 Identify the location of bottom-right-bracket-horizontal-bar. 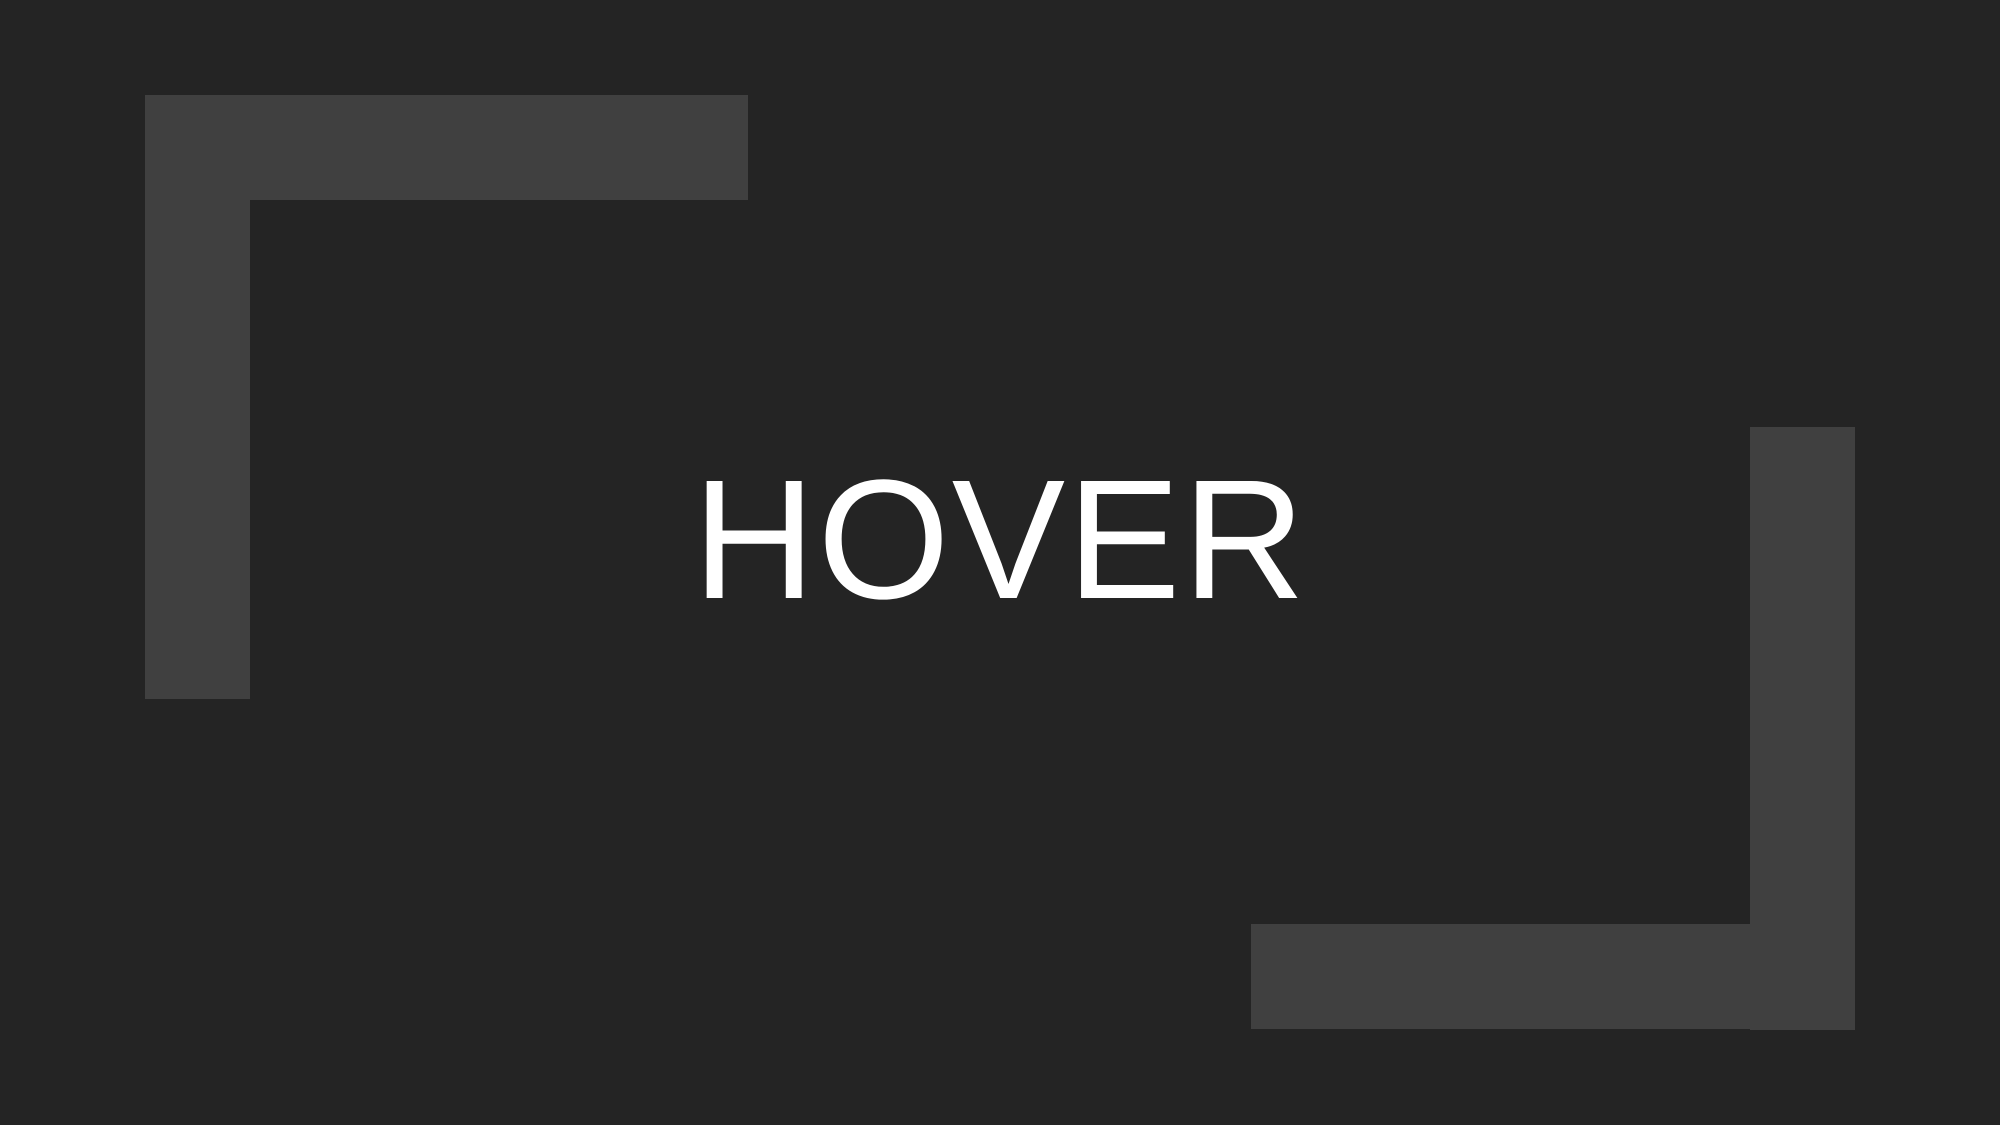
(1553, 976).